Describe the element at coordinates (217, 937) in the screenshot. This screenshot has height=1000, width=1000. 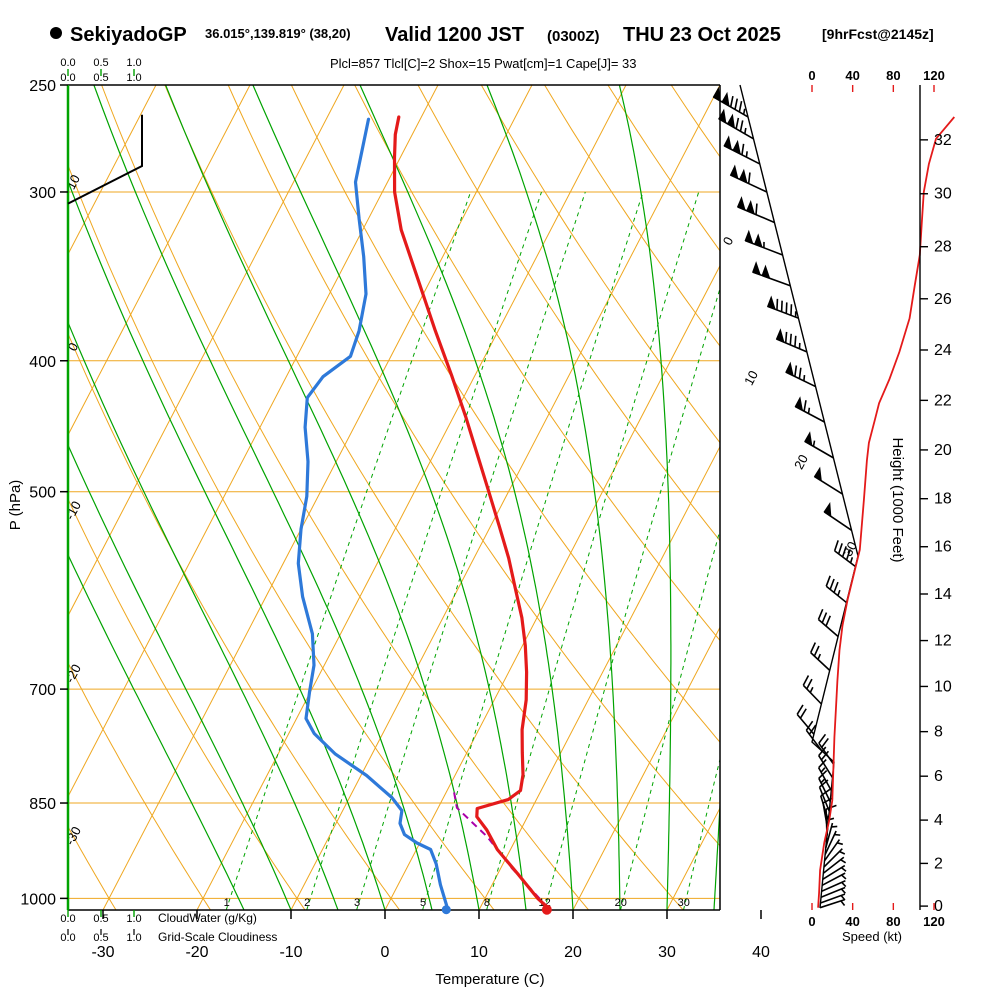
I see `cloudiness-axis-title: Grid-Scale Cloudiness` at that location.